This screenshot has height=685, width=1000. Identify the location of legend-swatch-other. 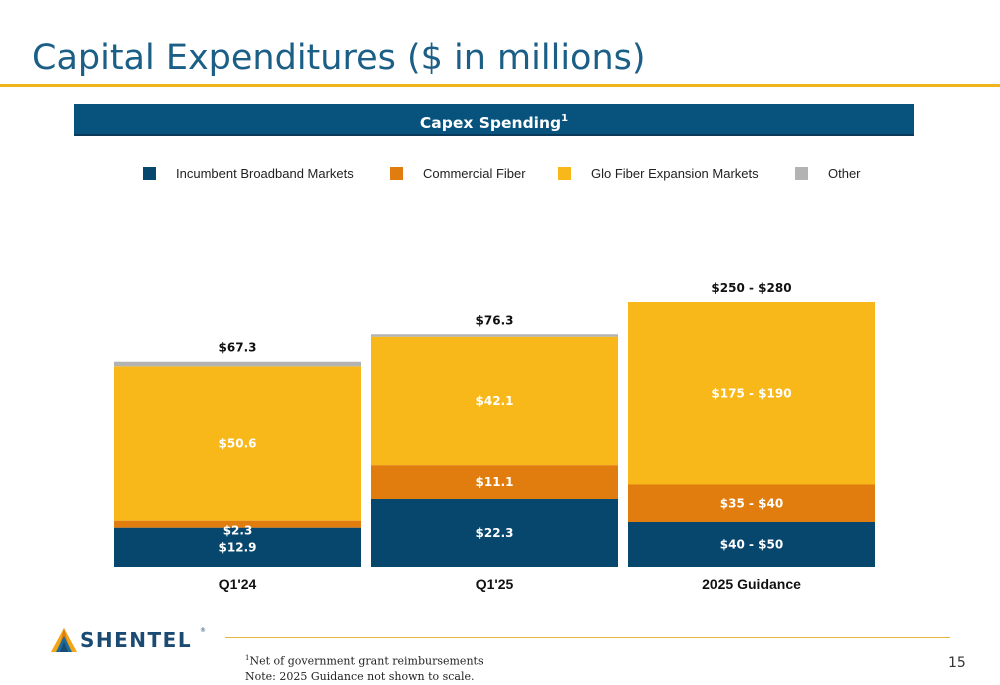
(801, 173).